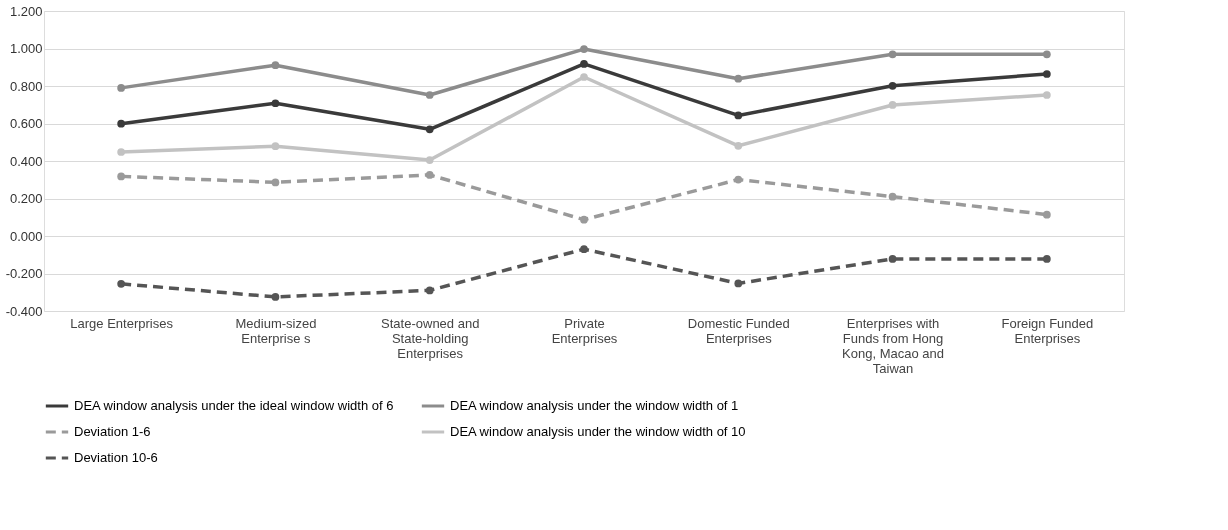 The width and height of the screenshot is (1228, 530). What do you see at coordinates (26, 11) in the screenshot?
I see `y-tick-label: 1.200` at bounding box center [26, 11].